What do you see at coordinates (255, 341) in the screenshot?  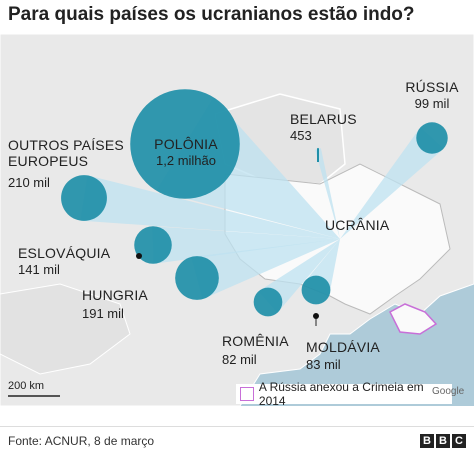 I see `destination-name: ROMÊNIA` at bounding box center [255, 341].